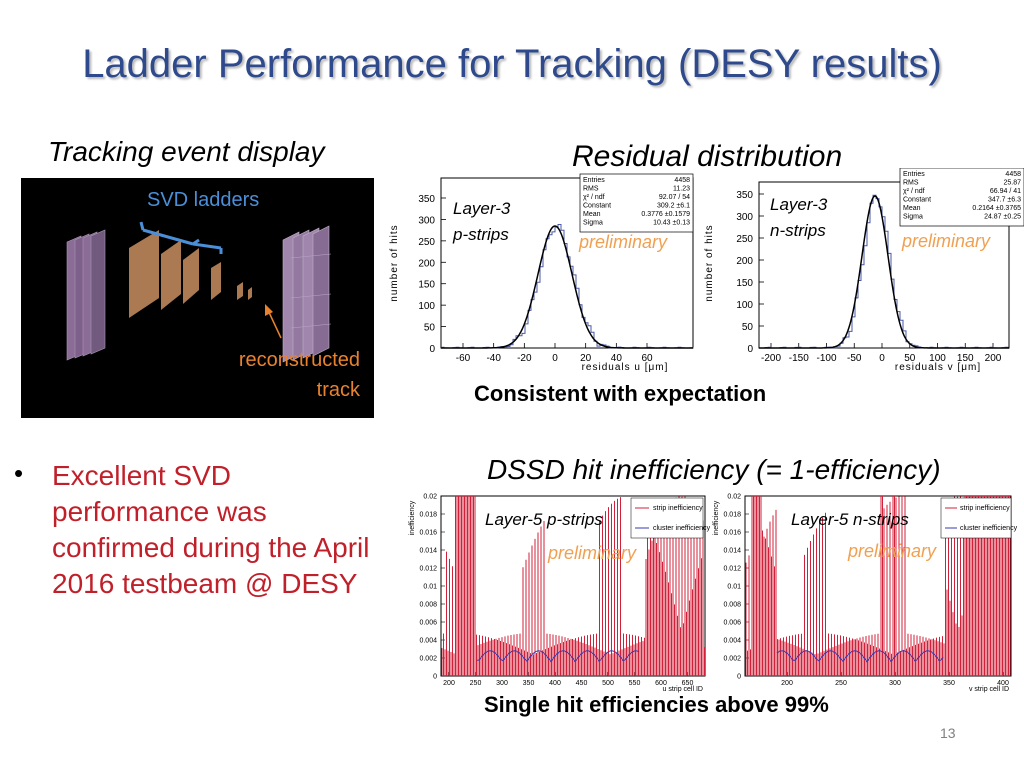 The image size is (1024, 768). Describe the element at coordinates (586, 358) in the screenshot. I see `x-tick-label: 20` at that location.